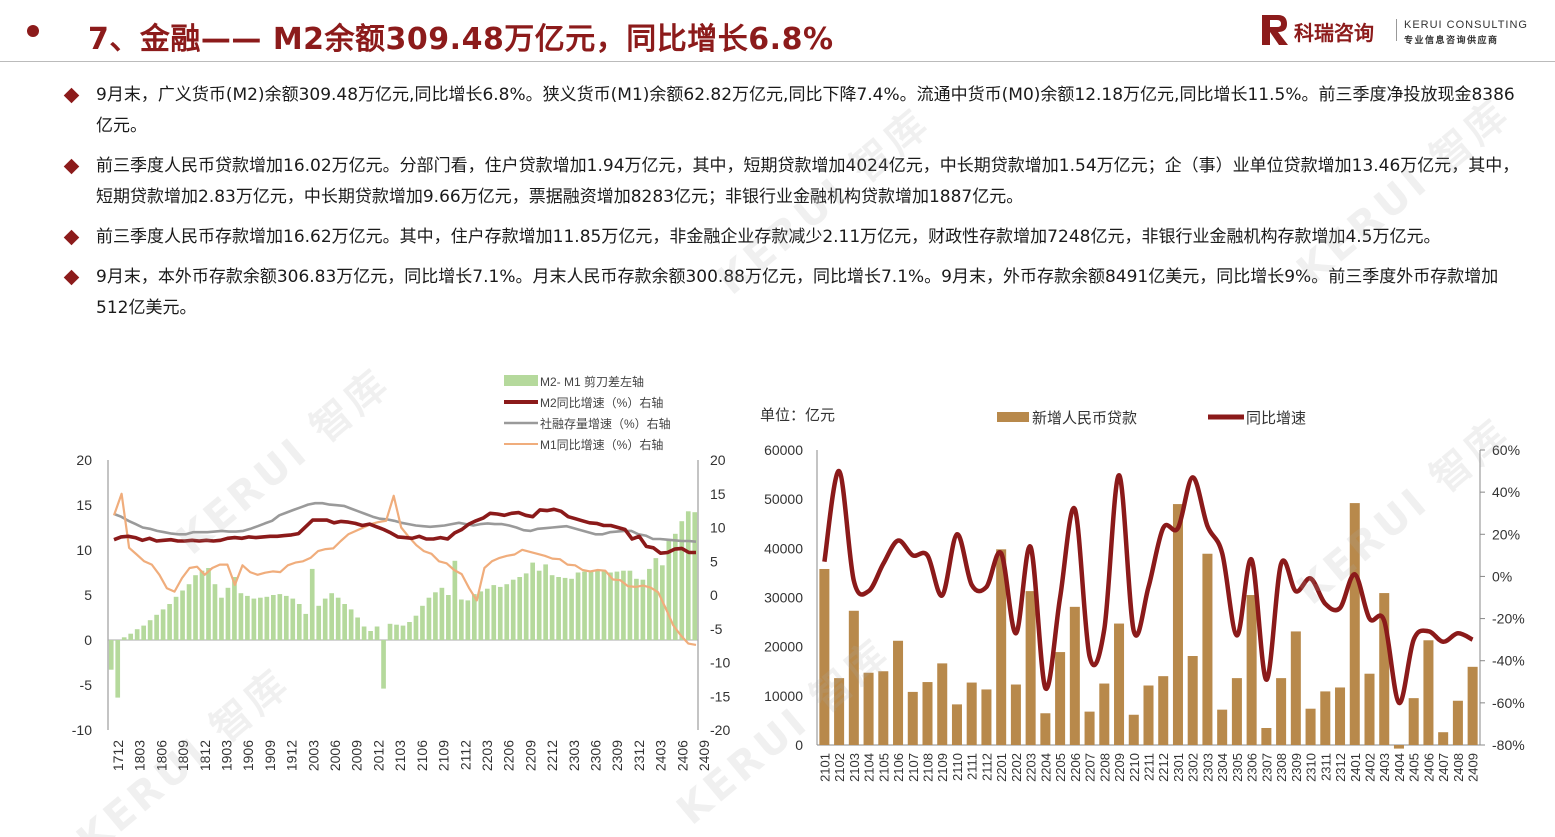 The image size is (1555, 837). Describe the element at coordinates (1031, 767) in the screenshot. I see `x-tick-label: 2203` at that location.